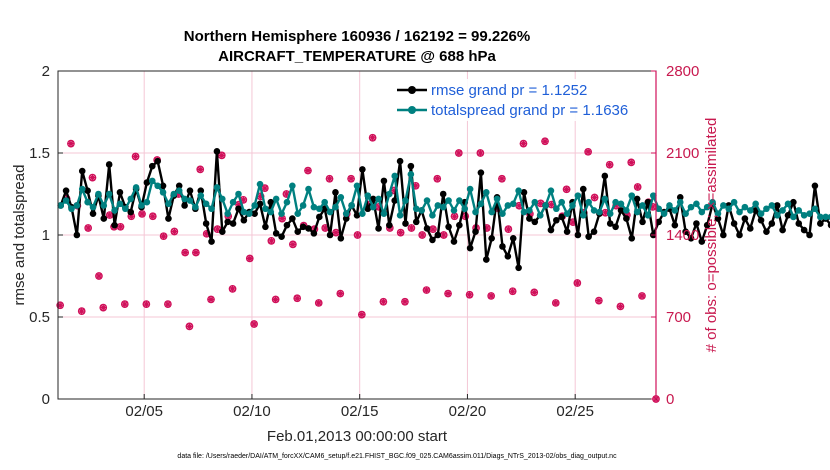  What do you see at coordinates (523, 100) in the screenshot?
I see `legend-box` at bounding box center [523, 100].